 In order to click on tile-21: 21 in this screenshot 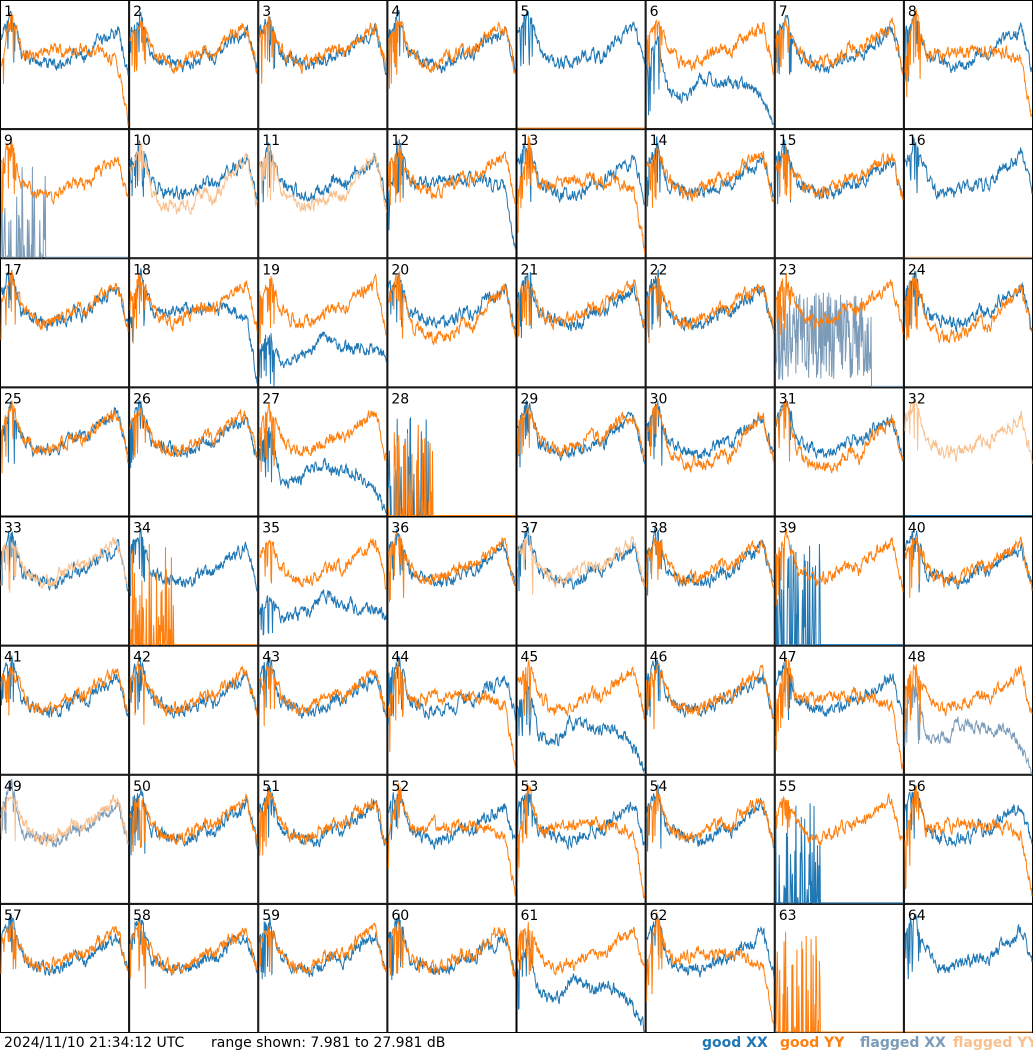, I will do `click(581, 323)`.